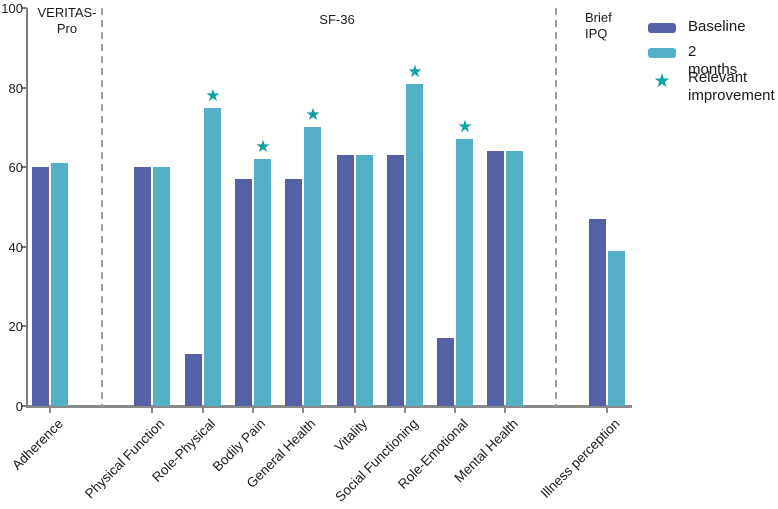 The height and width of the screenshot is (509, 778). What do you see at coordinates (12, 8) in the screenshot?
I see `y-tick-label-100: 100` at bounding box center [12, 8].